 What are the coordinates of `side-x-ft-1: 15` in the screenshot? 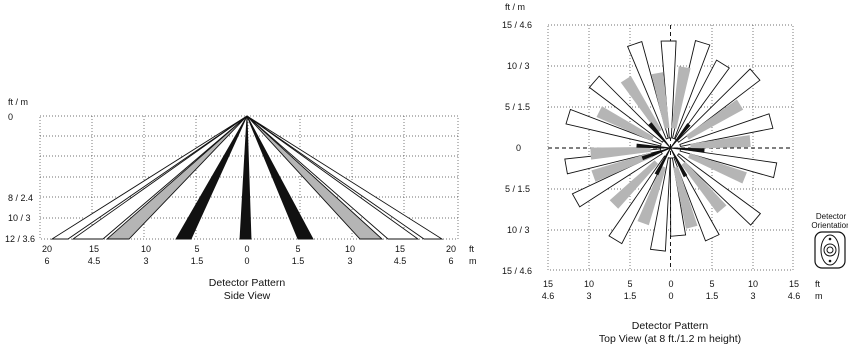 It's located at (94, 249).